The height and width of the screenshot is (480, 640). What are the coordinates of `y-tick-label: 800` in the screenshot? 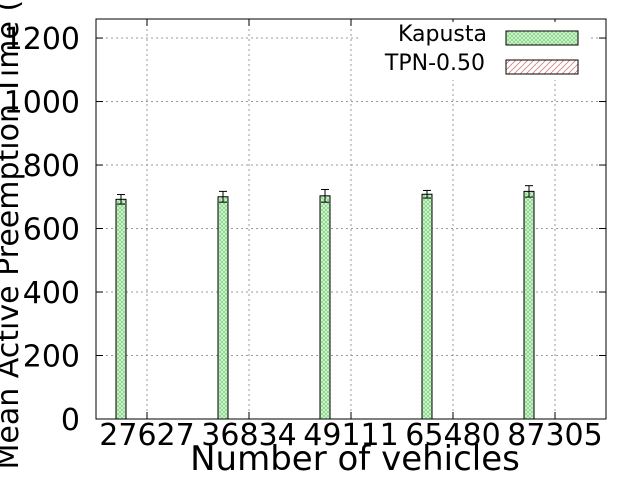 It's located at (51, 166).